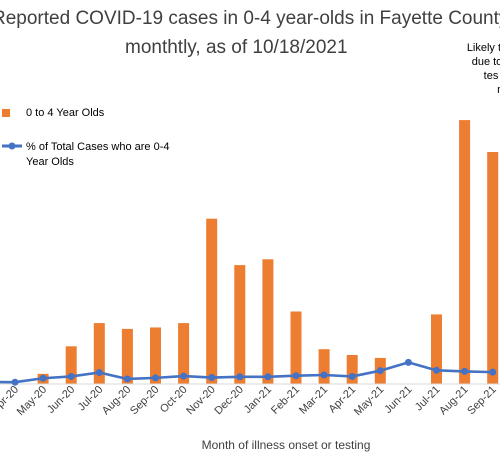  Describe the element at coordinates (65, 113) in the screenshot. I see `legend-label-cases: 0 to 4 Year Olds` at that location.